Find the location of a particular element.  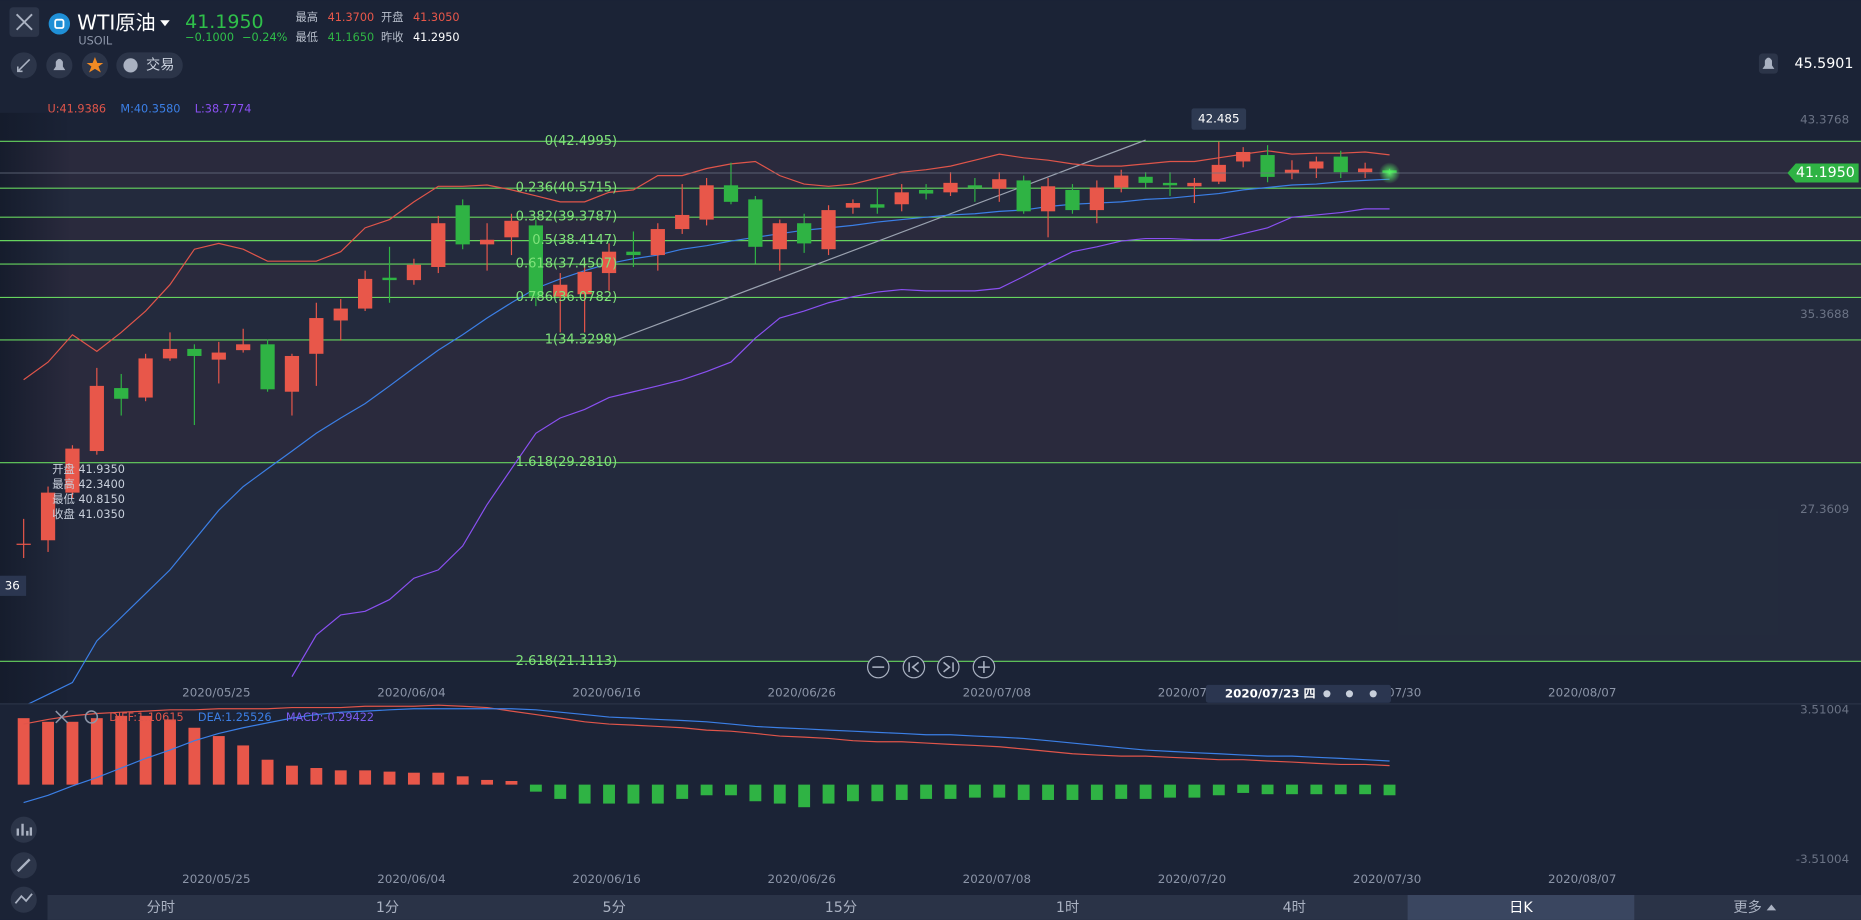

y-tick-label: 3.51004 is located at coordinates (1824, 709).